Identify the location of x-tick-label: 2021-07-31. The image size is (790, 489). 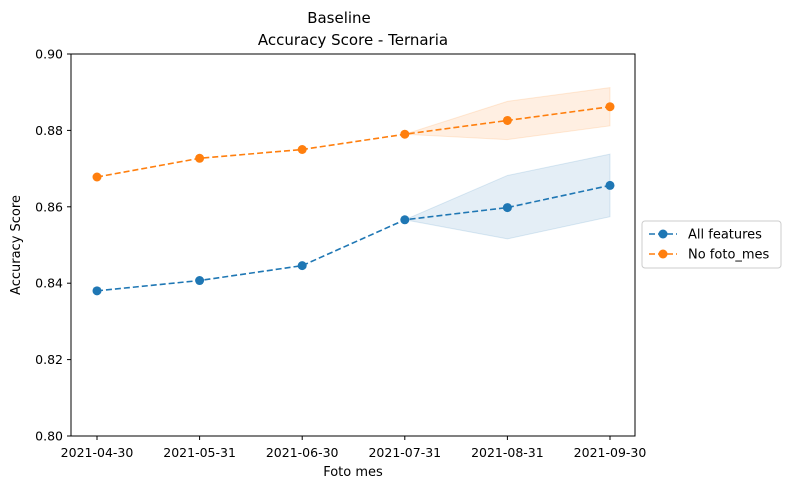
(404, 452).